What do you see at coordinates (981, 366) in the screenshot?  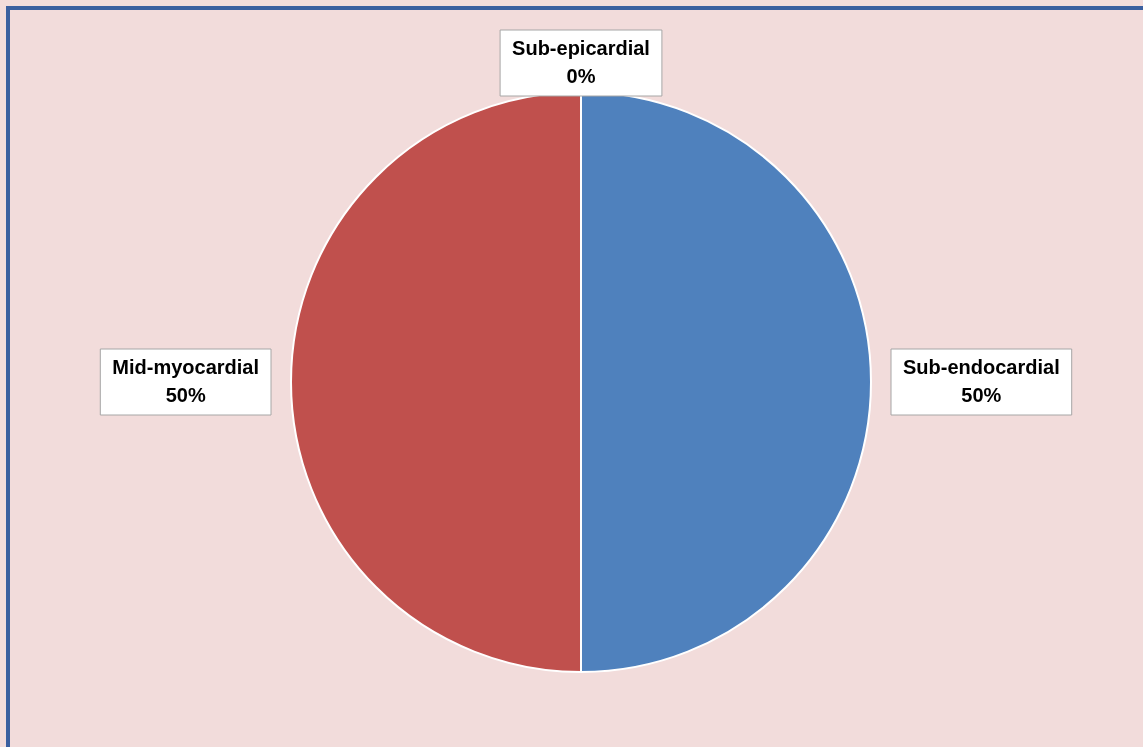 I see `slice-label: Sub-endocardial` at bounding box center [981, 366].